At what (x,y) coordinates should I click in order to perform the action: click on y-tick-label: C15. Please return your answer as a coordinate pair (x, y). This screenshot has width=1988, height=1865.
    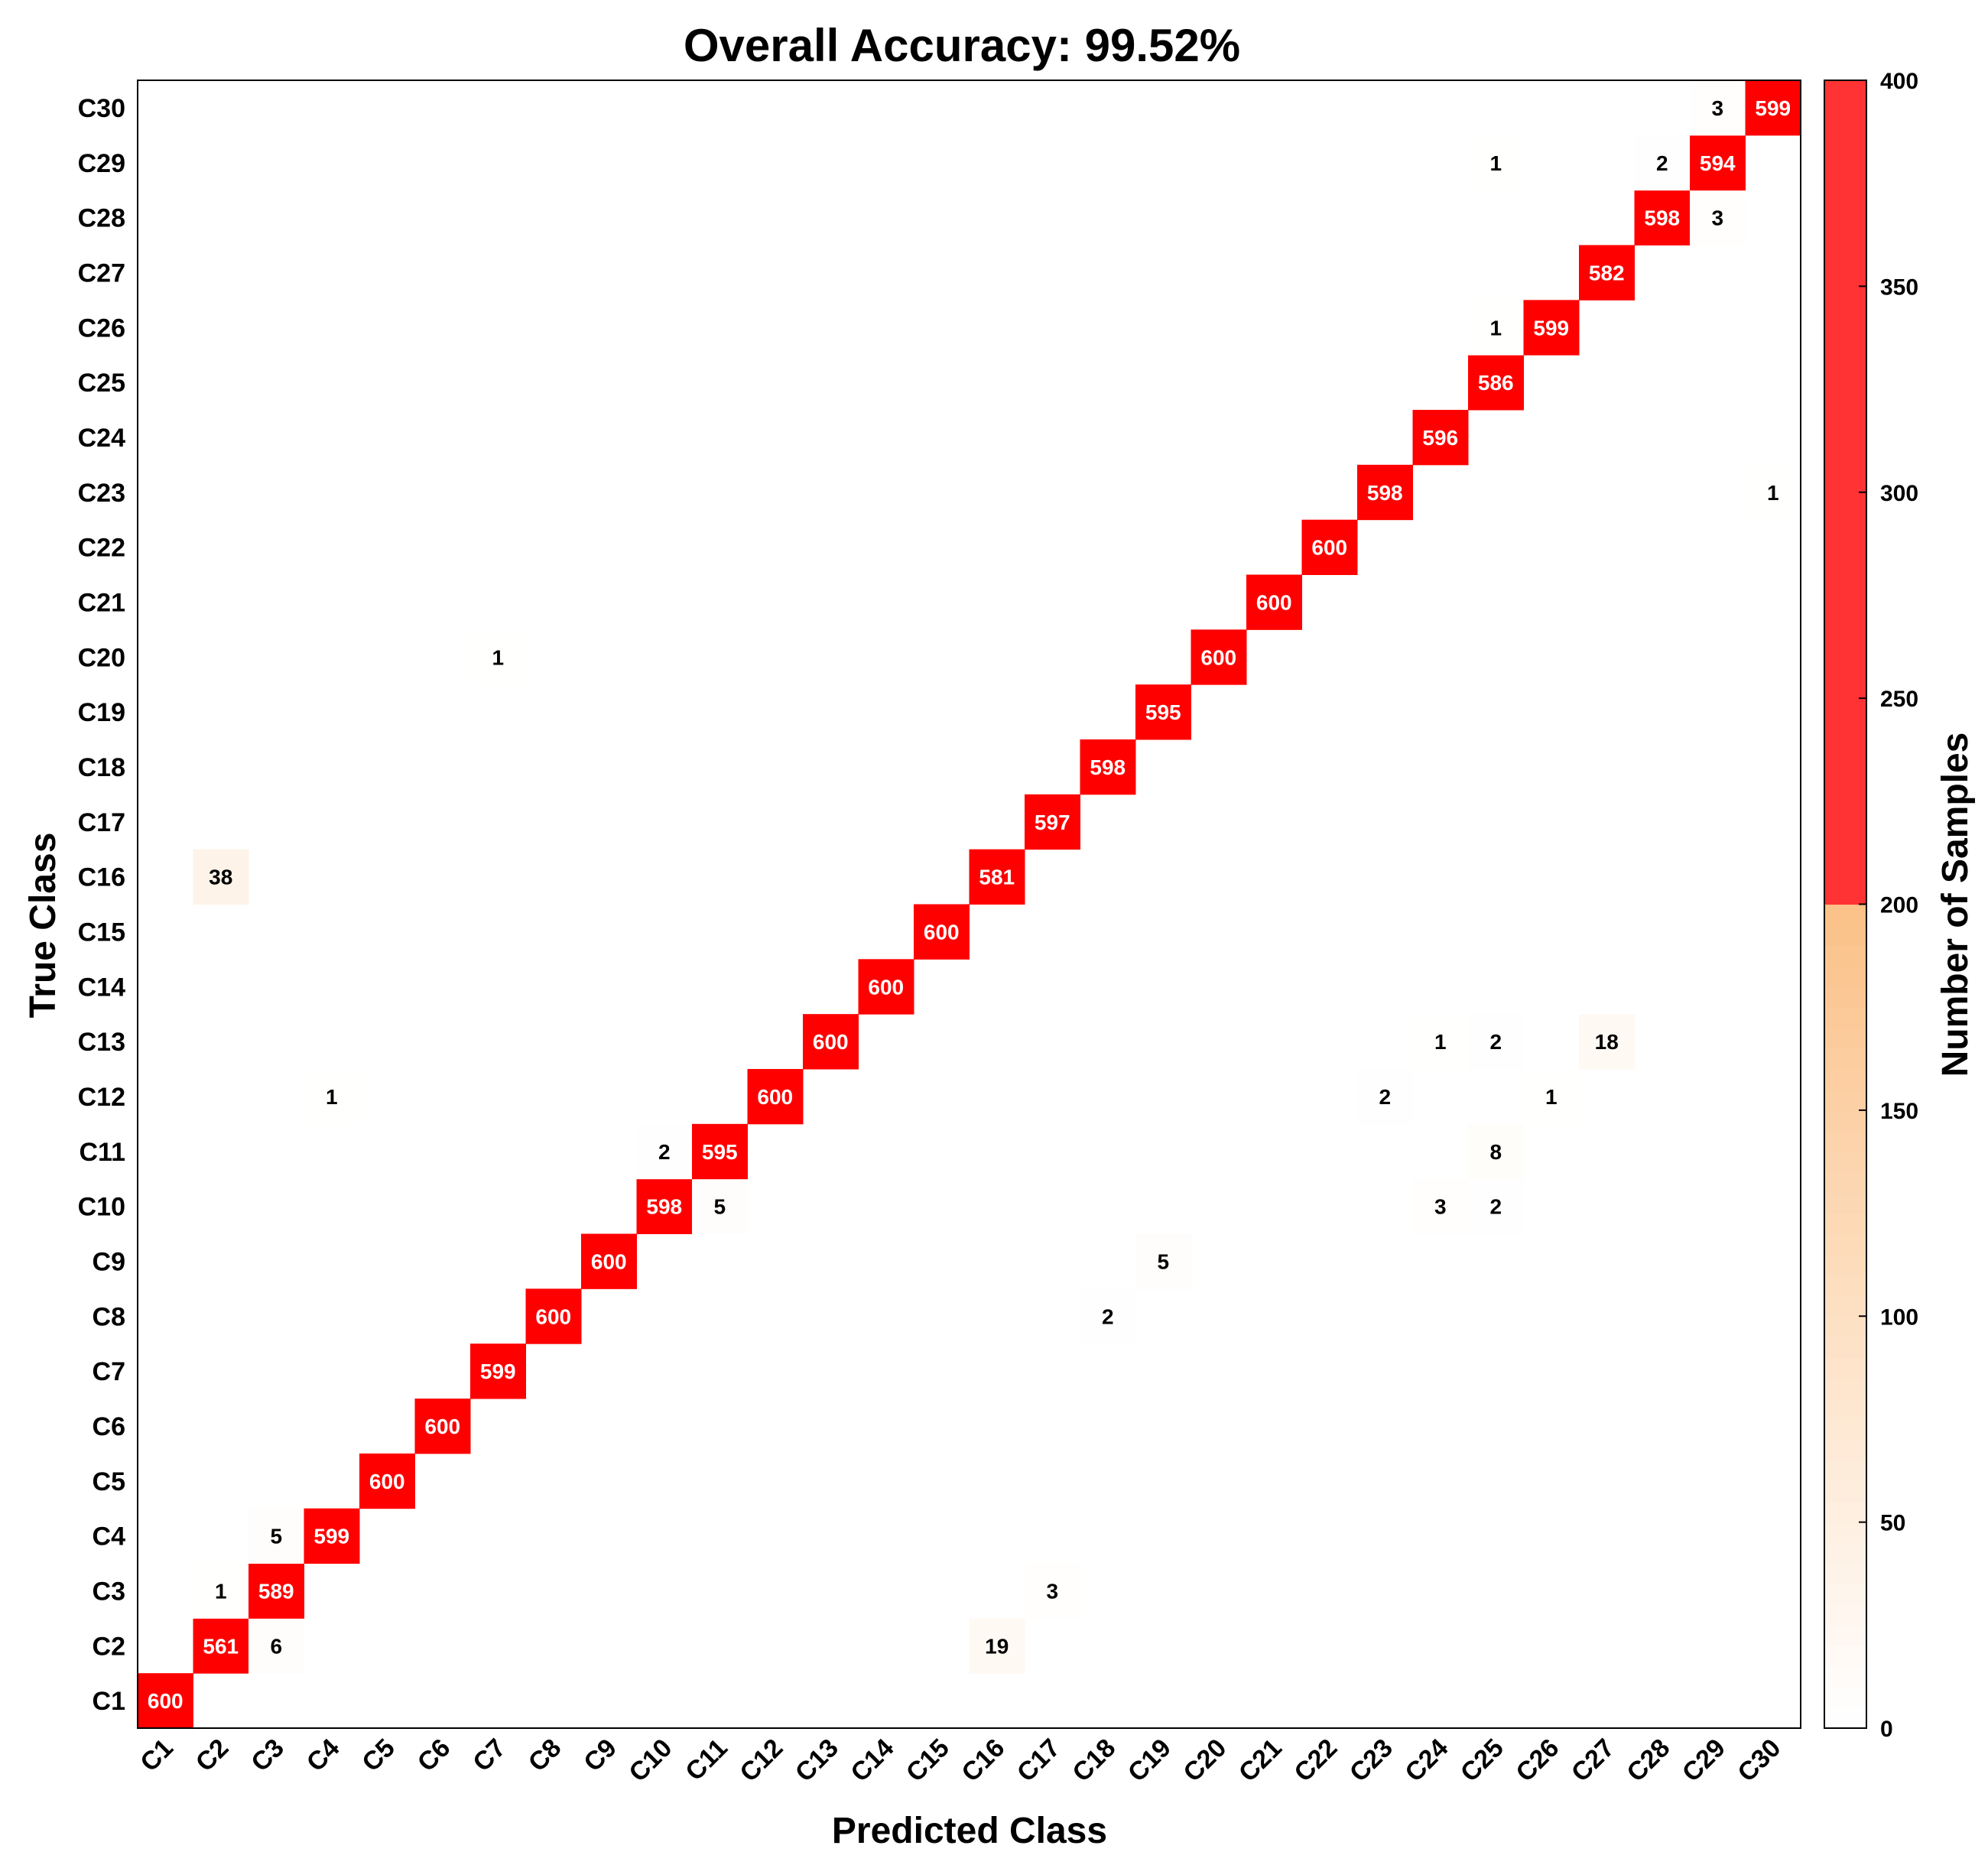
    Looking at the image, I should click on (101, 932).